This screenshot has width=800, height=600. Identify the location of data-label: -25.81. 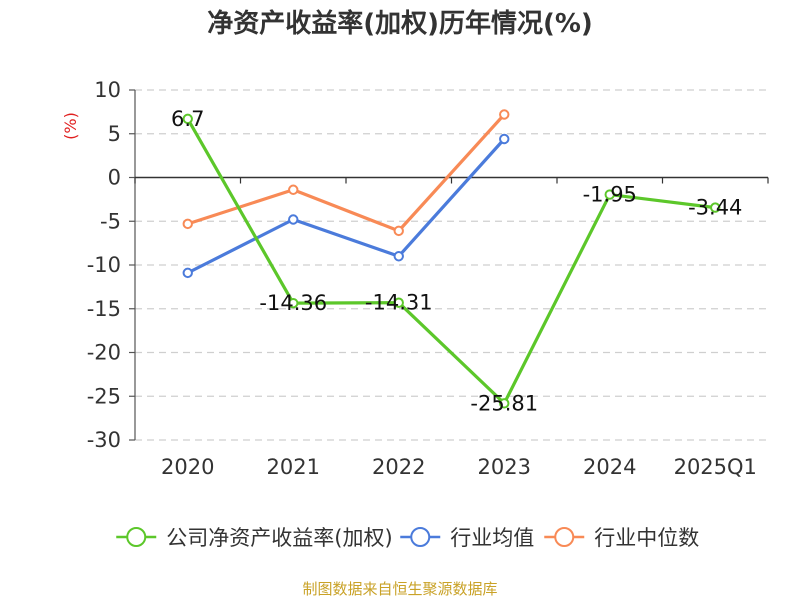
(504, 403).